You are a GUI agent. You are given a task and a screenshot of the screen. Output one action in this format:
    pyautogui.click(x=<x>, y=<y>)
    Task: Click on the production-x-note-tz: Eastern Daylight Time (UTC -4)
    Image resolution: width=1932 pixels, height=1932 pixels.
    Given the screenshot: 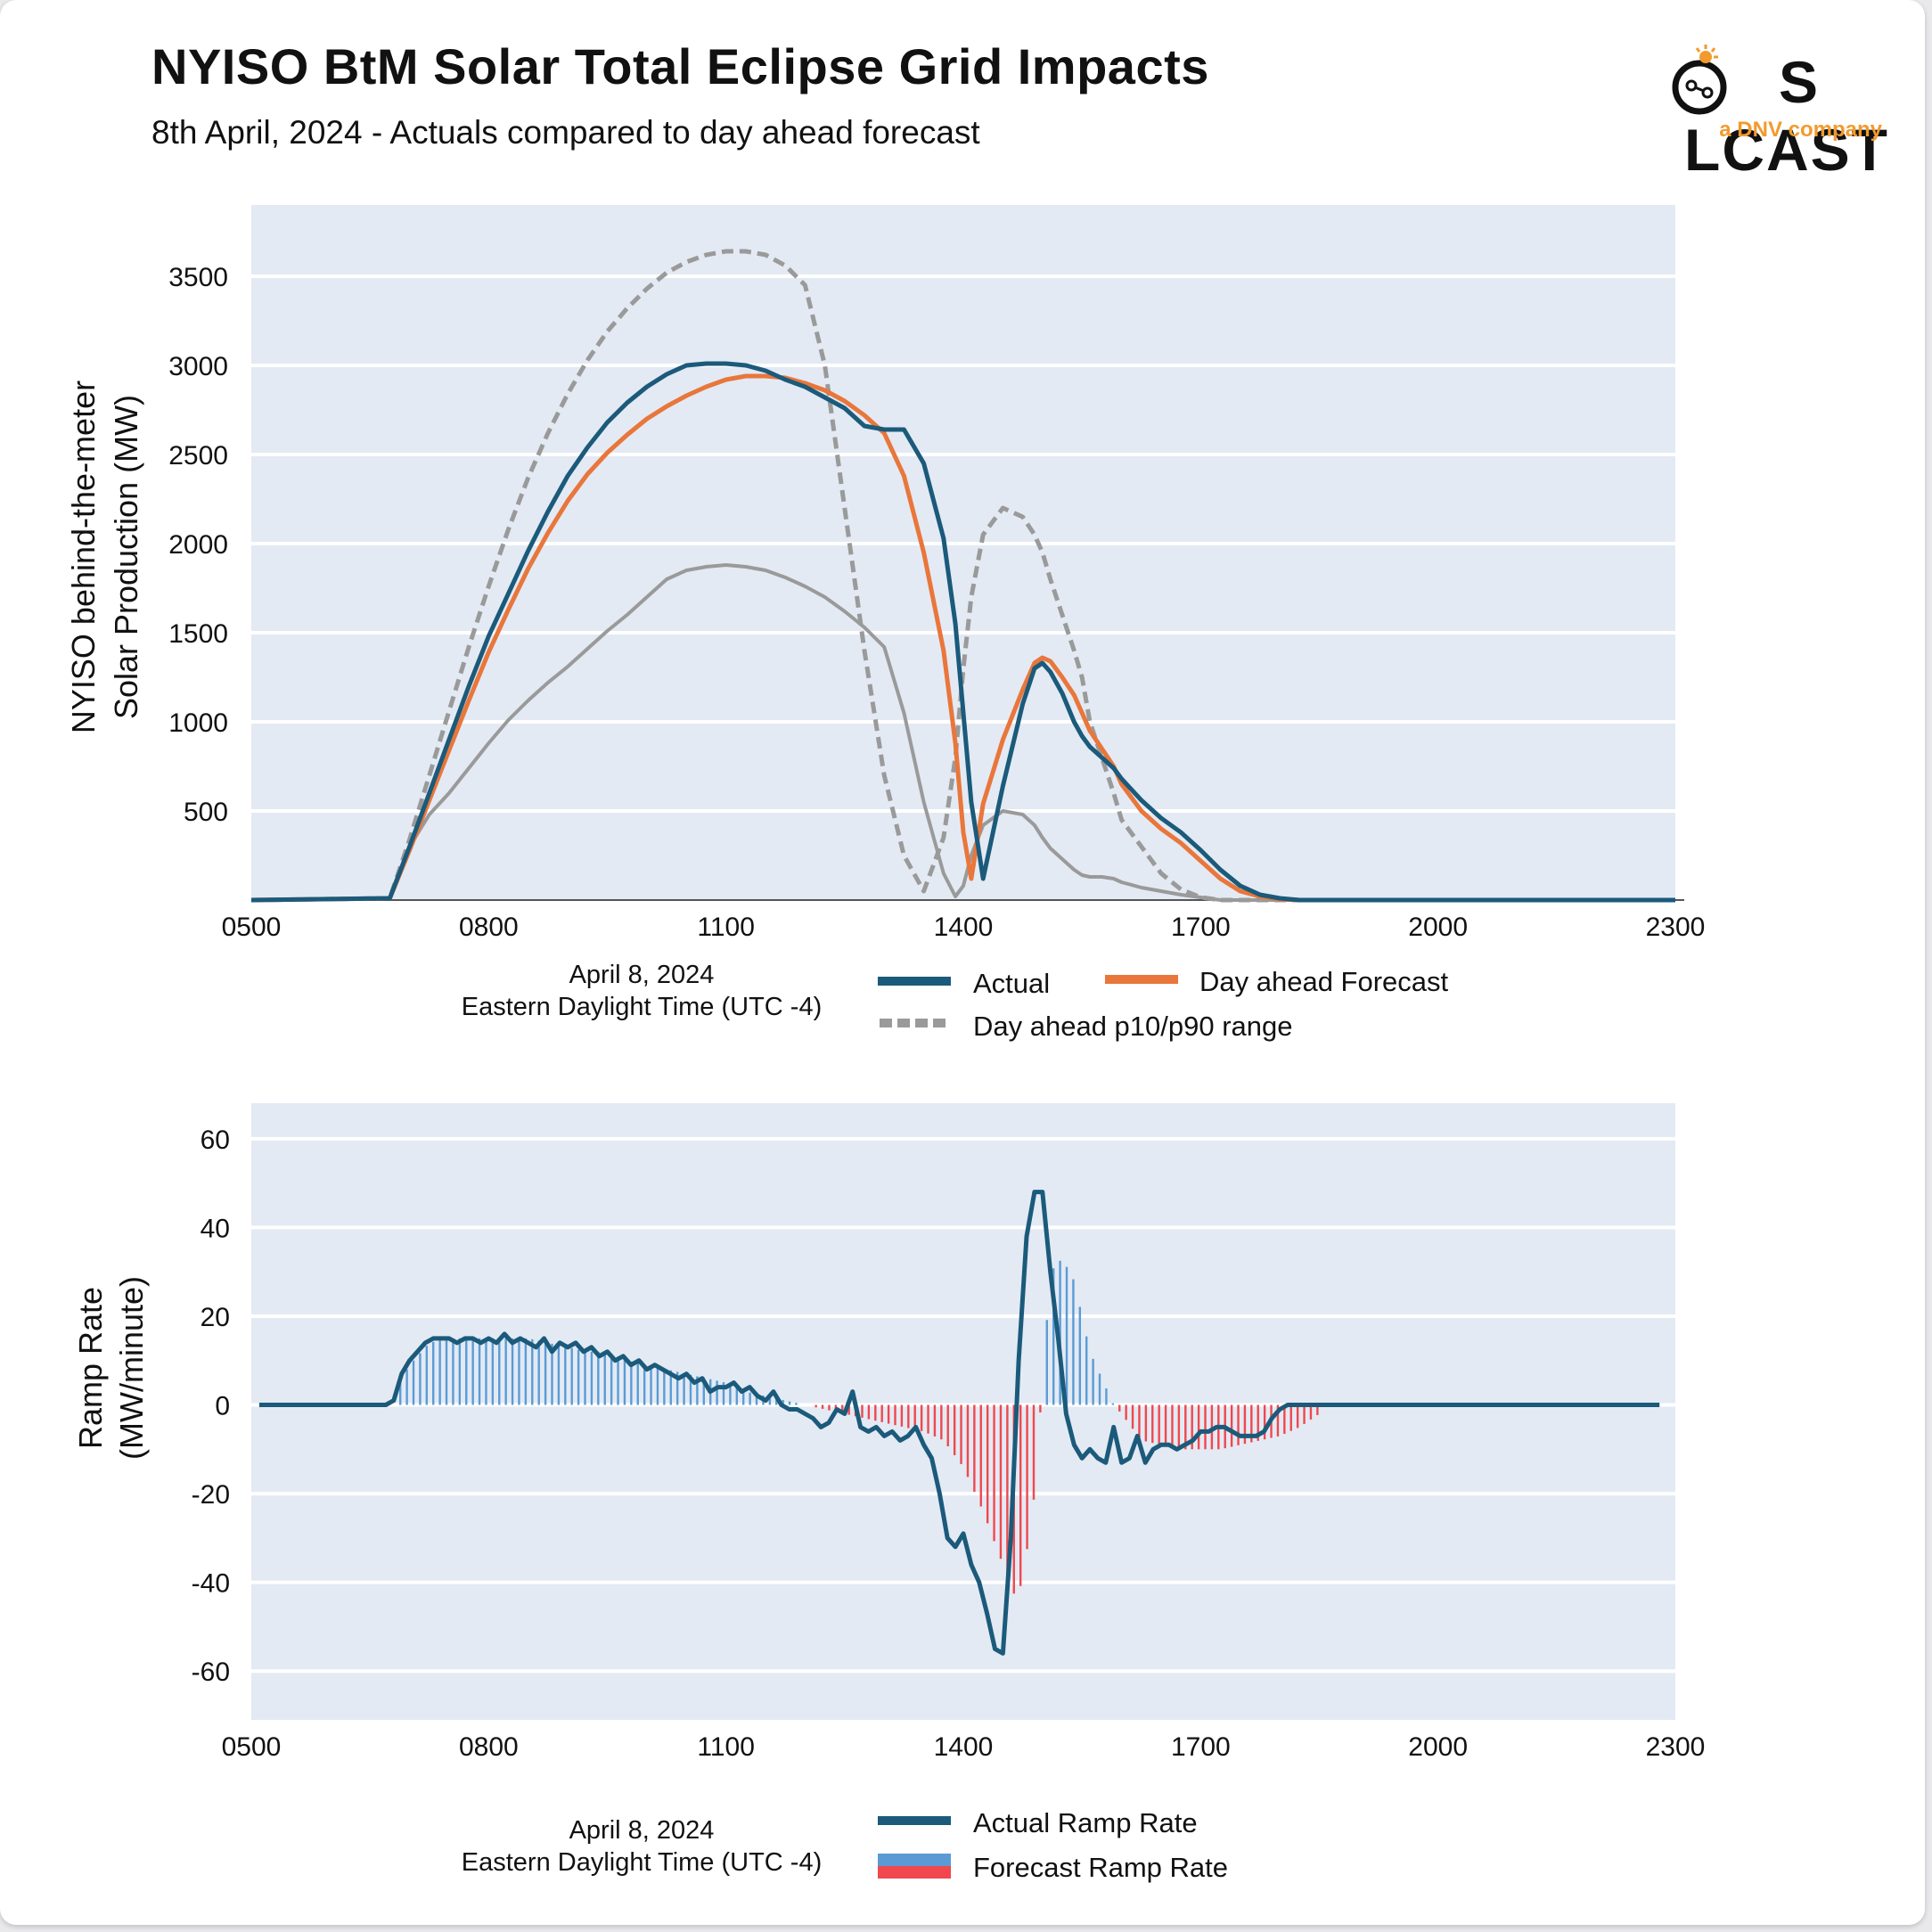 What is the action you would take?
    pyautogui.click(x=642, y=1007)
    